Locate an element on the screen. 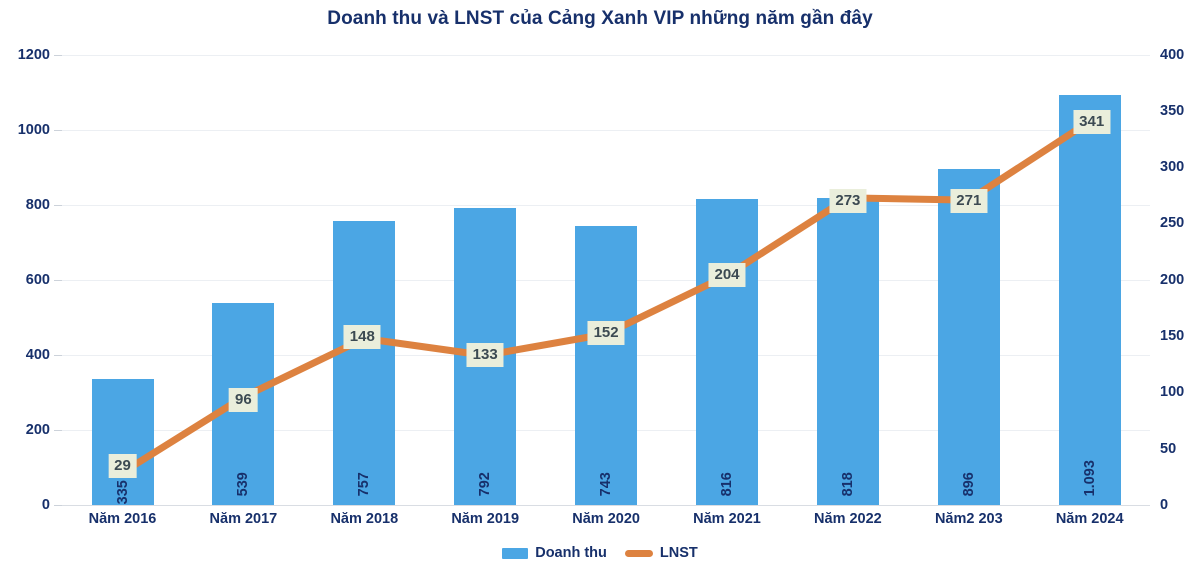 Image resolution: width=1200 pixels, height=574 pixels. left-axis-tick: 800 is located at coordinates (37, 205).